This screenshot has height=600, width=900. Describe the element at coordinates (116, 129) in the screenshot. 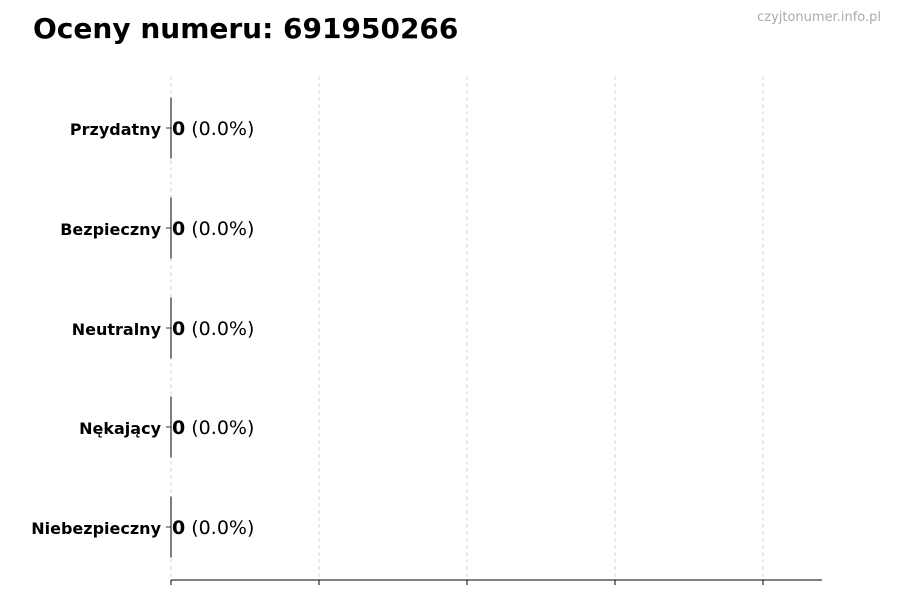

I see `category-label: Przydatny` at that location.